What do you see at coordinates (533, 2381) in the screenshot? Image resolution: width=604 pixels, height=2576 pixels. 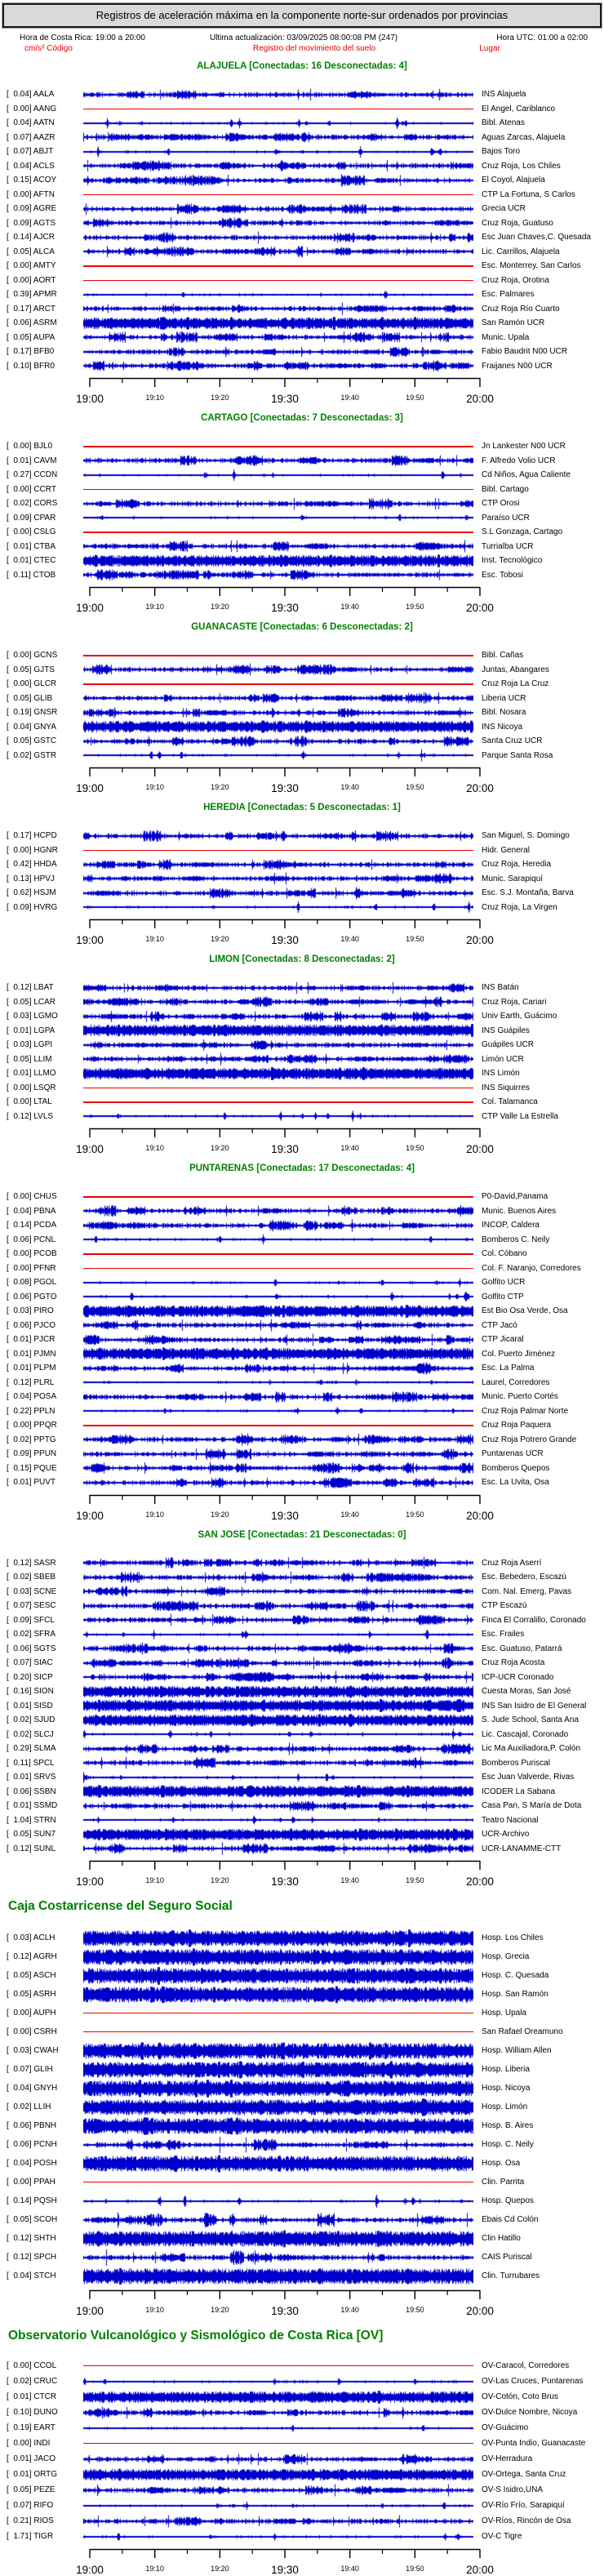 I see `station-place-label: OV-Las Cruces, Puntarenas` at bounding box center [533, 2381].